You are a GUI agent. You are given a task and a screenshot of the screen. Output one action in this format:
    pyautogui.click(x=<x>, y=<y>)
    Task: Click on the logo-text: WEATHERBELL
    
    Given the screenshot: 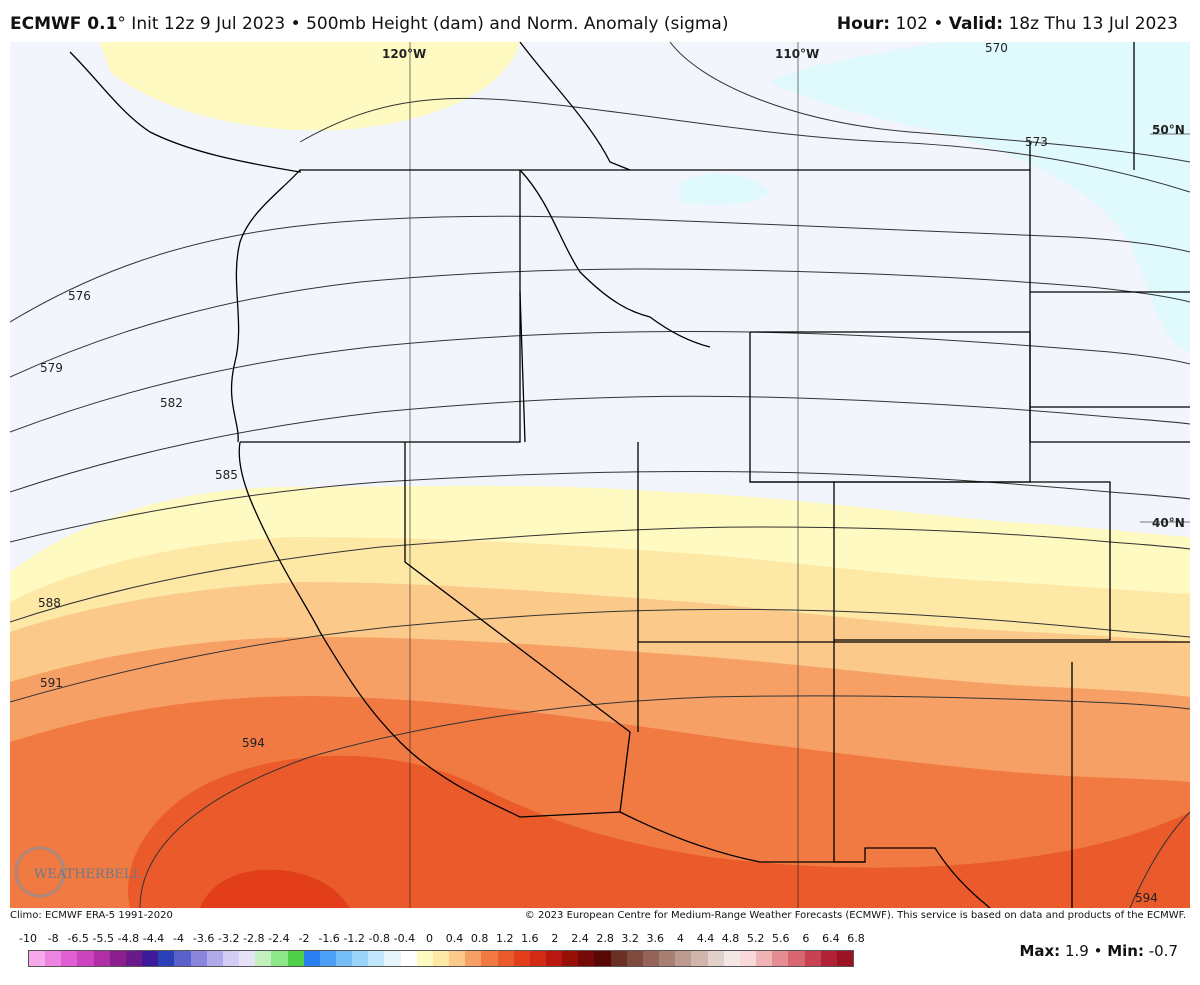 What is the action you would take?
    pyautogui.click(x=87, y=874)
    